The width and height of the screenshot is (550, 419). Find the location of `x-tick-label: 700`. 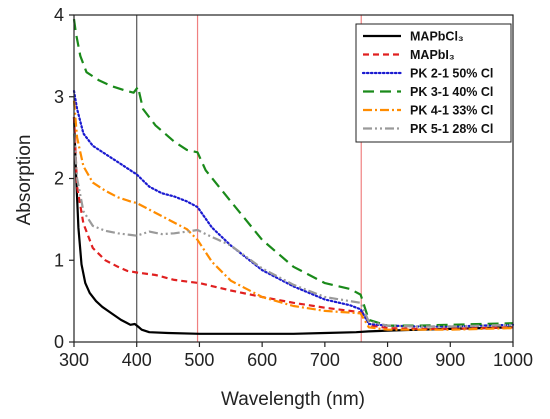

x-tick-label: 700 is located at coordinates (325, 360).